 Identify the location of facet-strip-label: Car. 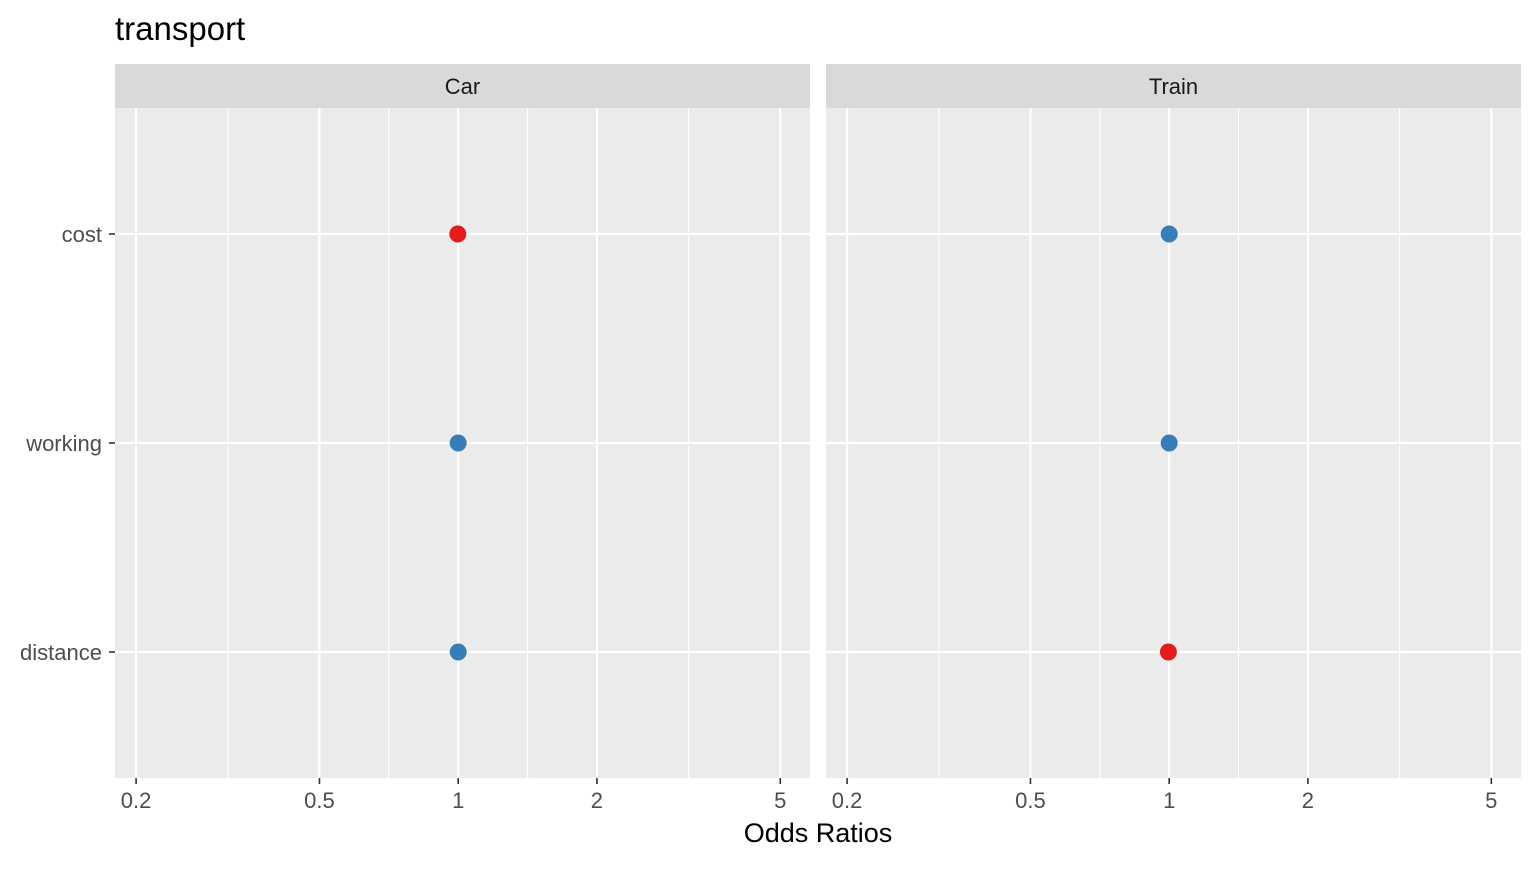
(462, 86).